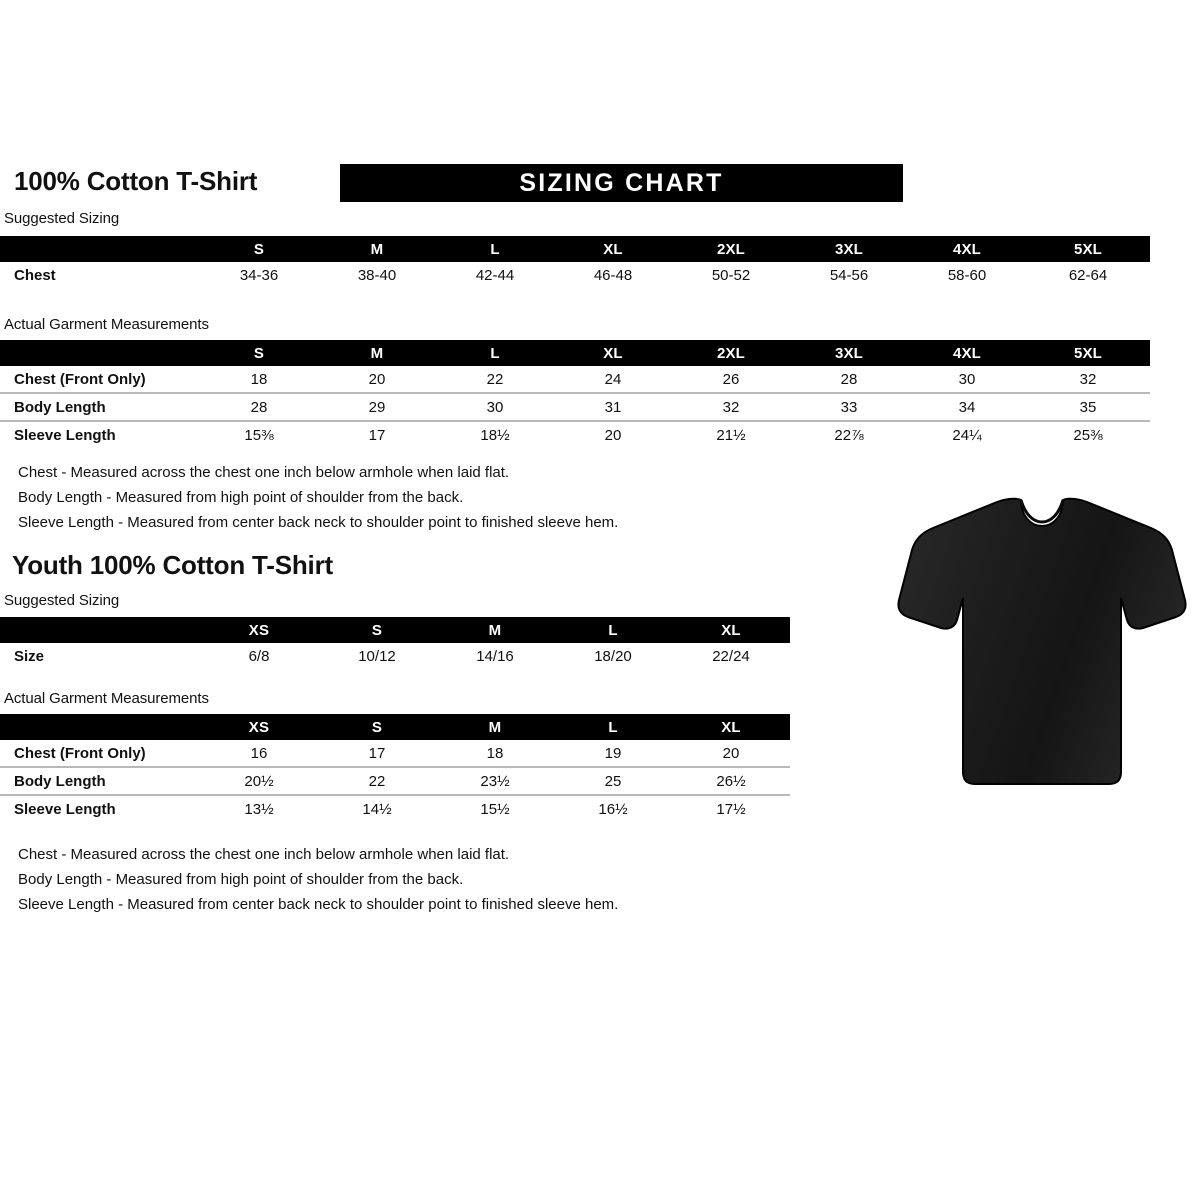 The height and width of the screenshot is (1200, 1200). What do you see at coordinates (395, 753) in the screenshot?
I see `table-row: Chest (Front Only) 16 17 18 19 20` at bounding box center [395, 753].